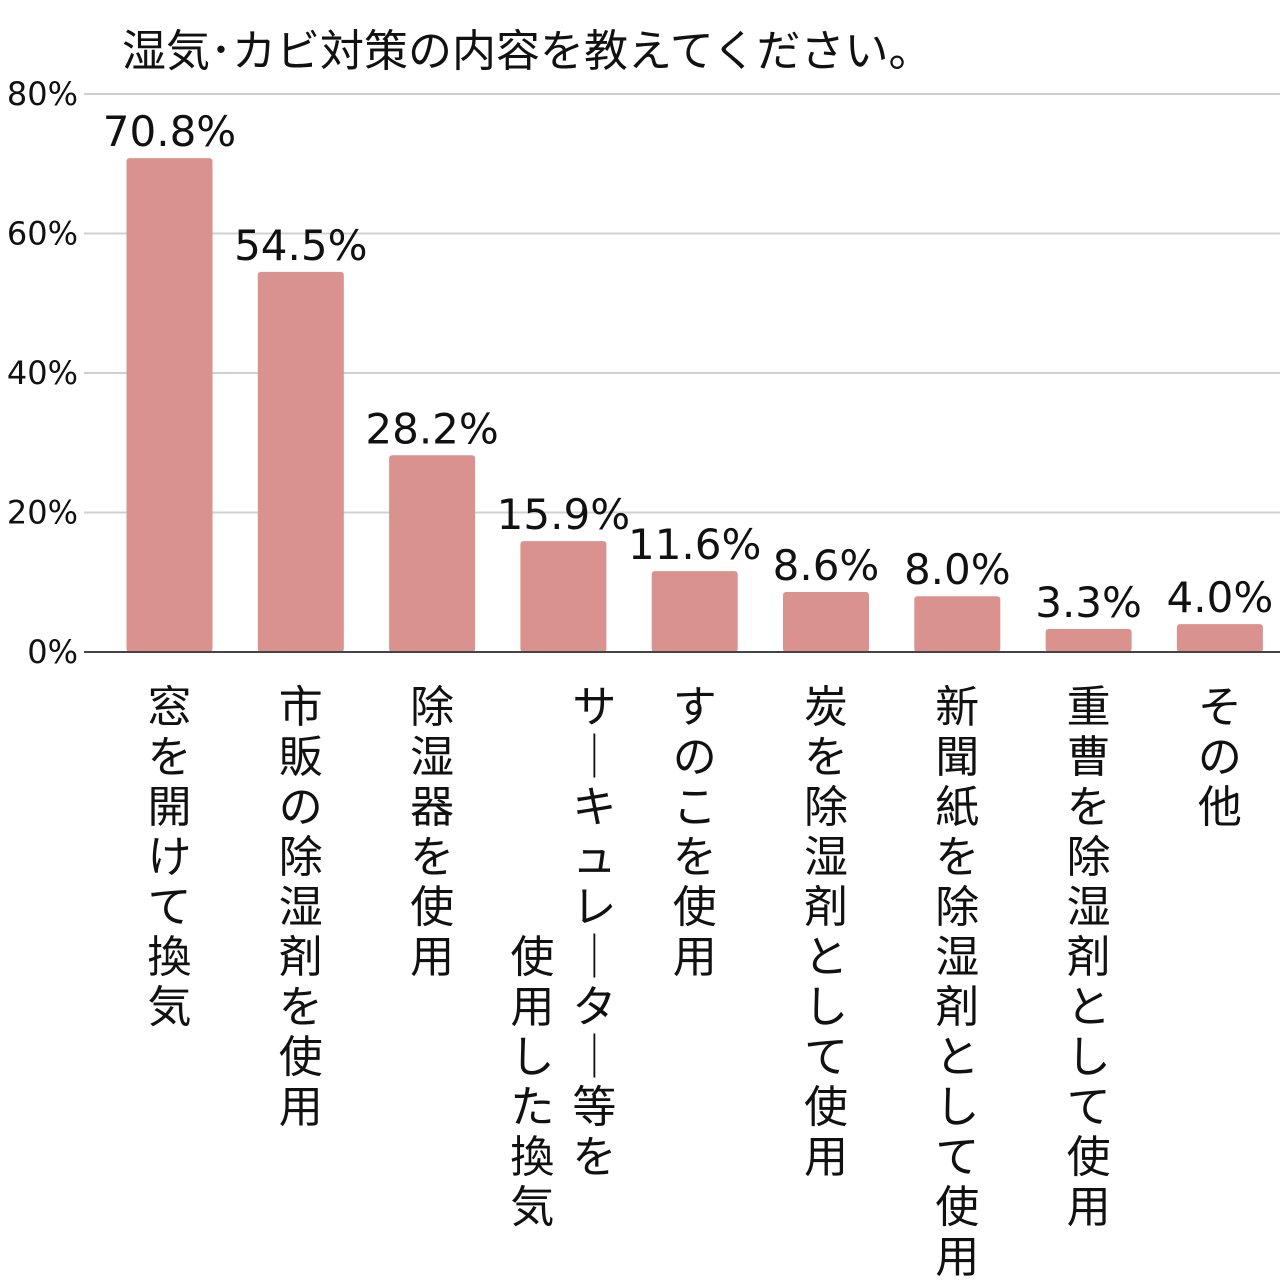  What do you see at coordinates (301, 907) in the screenshot?
I see `category-label: 市販の除湿剤を使用` at bounding box center [301, 907].